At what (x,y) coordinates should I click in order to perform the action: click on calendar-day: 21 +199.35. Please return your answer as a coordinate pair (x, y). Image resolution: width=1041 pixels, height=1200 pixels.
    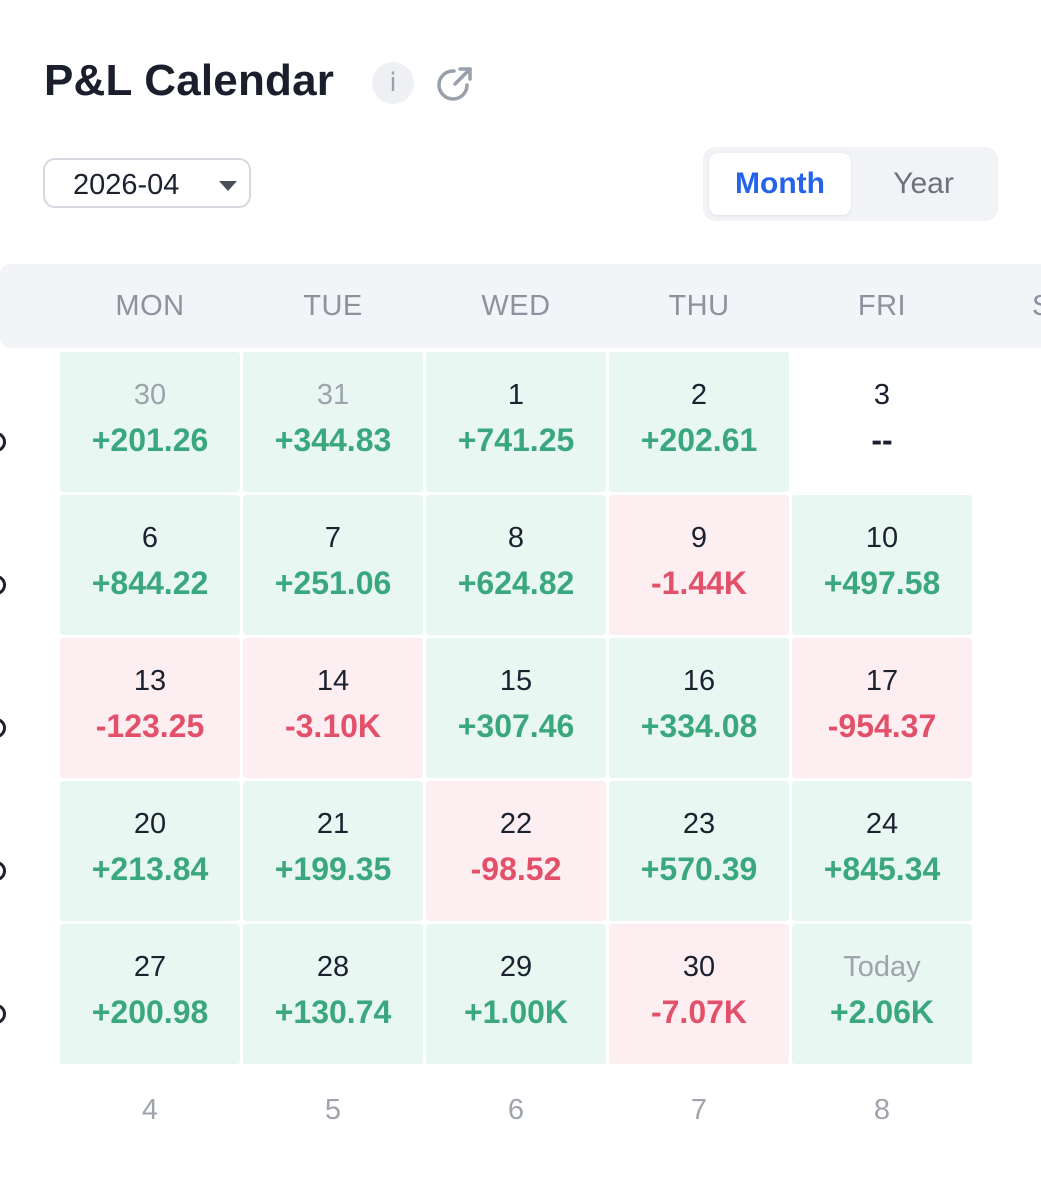
    Looking at the image, I should click on (333, 851).